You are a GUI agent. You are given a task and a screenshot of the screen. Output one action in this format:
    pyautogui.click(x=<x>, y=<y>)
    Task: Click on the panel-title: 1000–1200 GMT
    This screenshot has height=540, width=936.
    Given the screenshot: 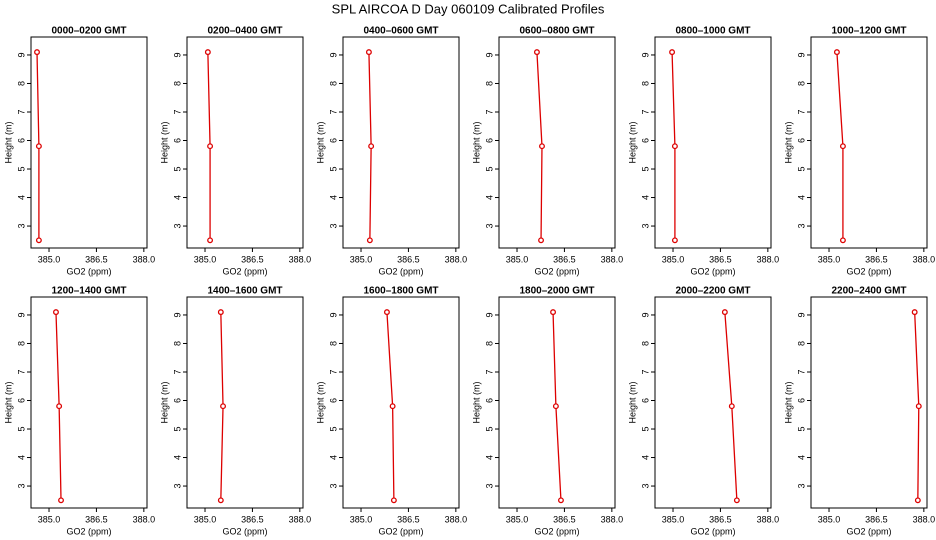 What is the action you would take?
    pyautogui.click(x=868, y=31)
    